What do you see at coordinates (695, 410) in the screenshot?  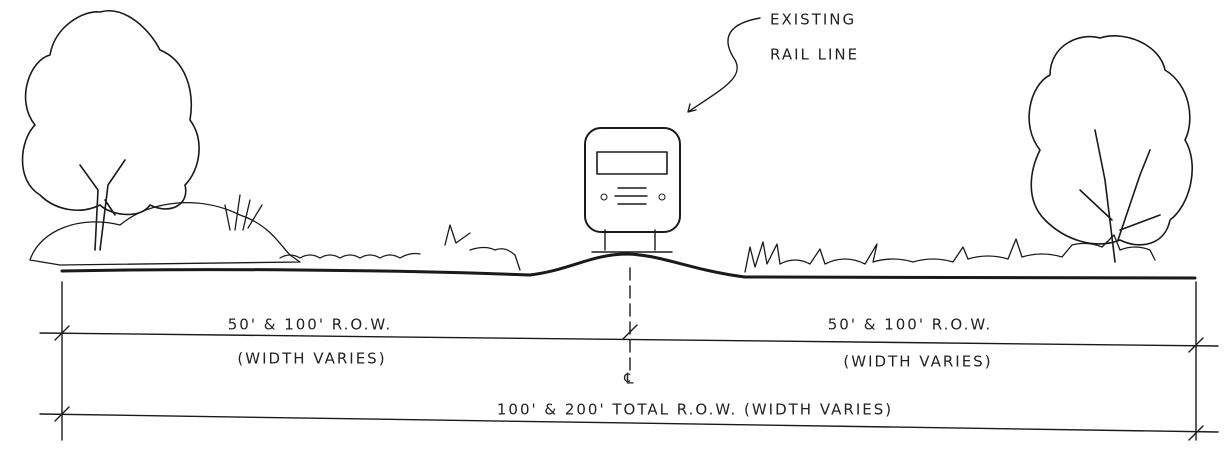 I see `total-label: 100' & 200' TOTAL R.O.W. (WIDTH VARIES)` at bounding box center [695, 410].